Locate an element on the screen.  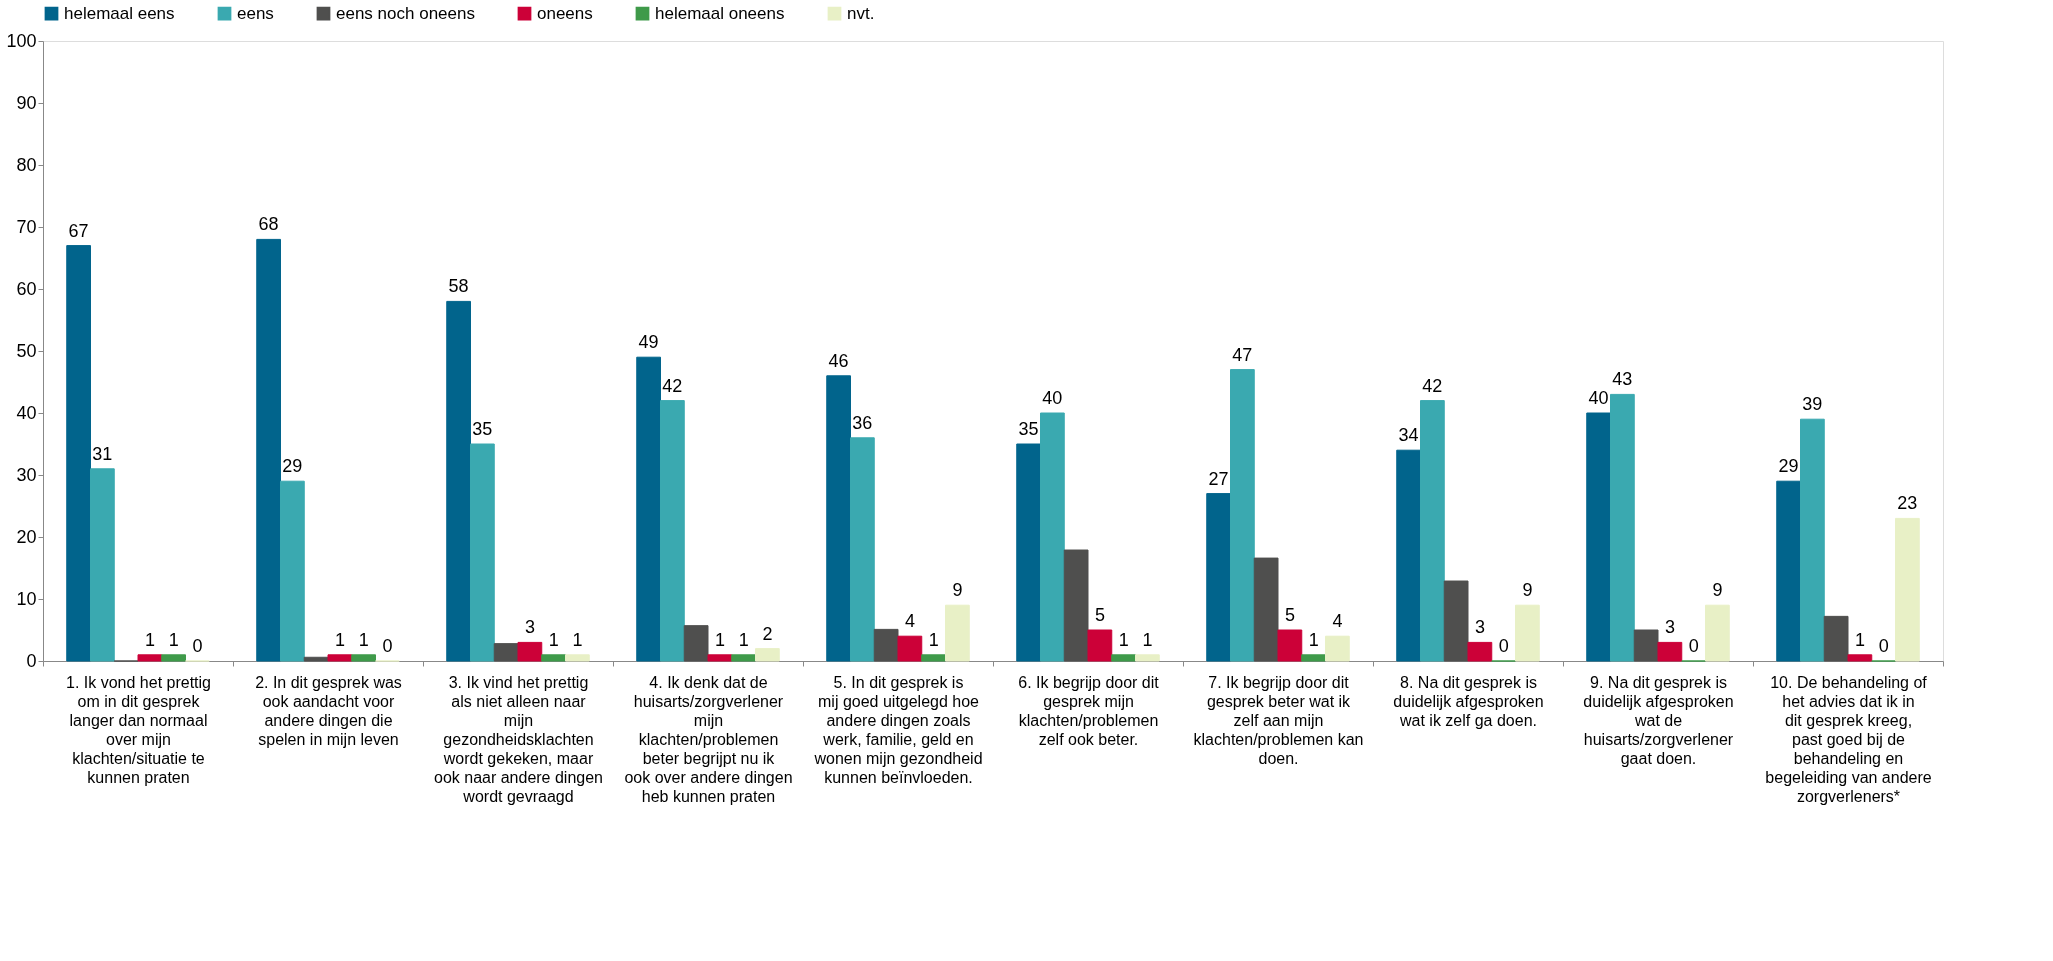
data-label: 2 is located at coordinates (767, 633).